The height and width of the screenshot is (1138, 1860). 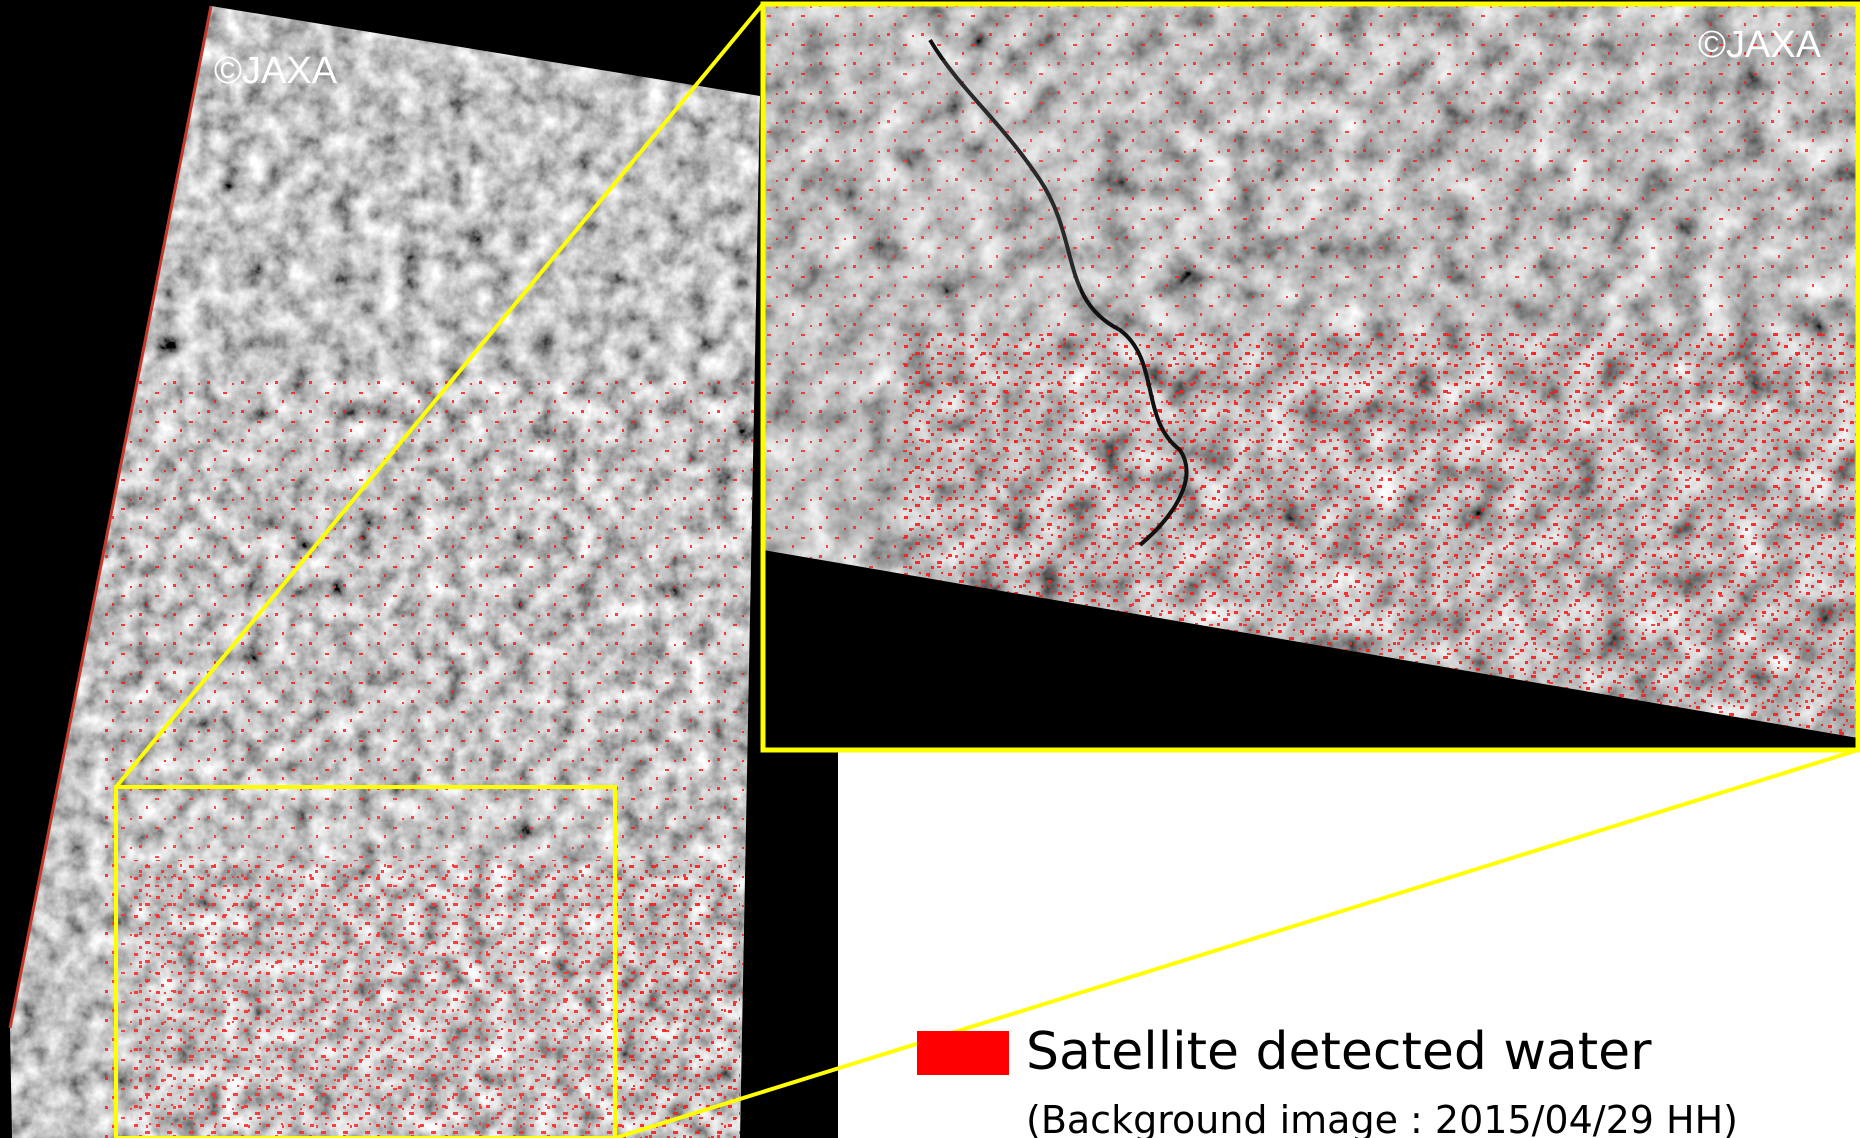 I want to click on main-image-edge, so click(x=110, y=517).